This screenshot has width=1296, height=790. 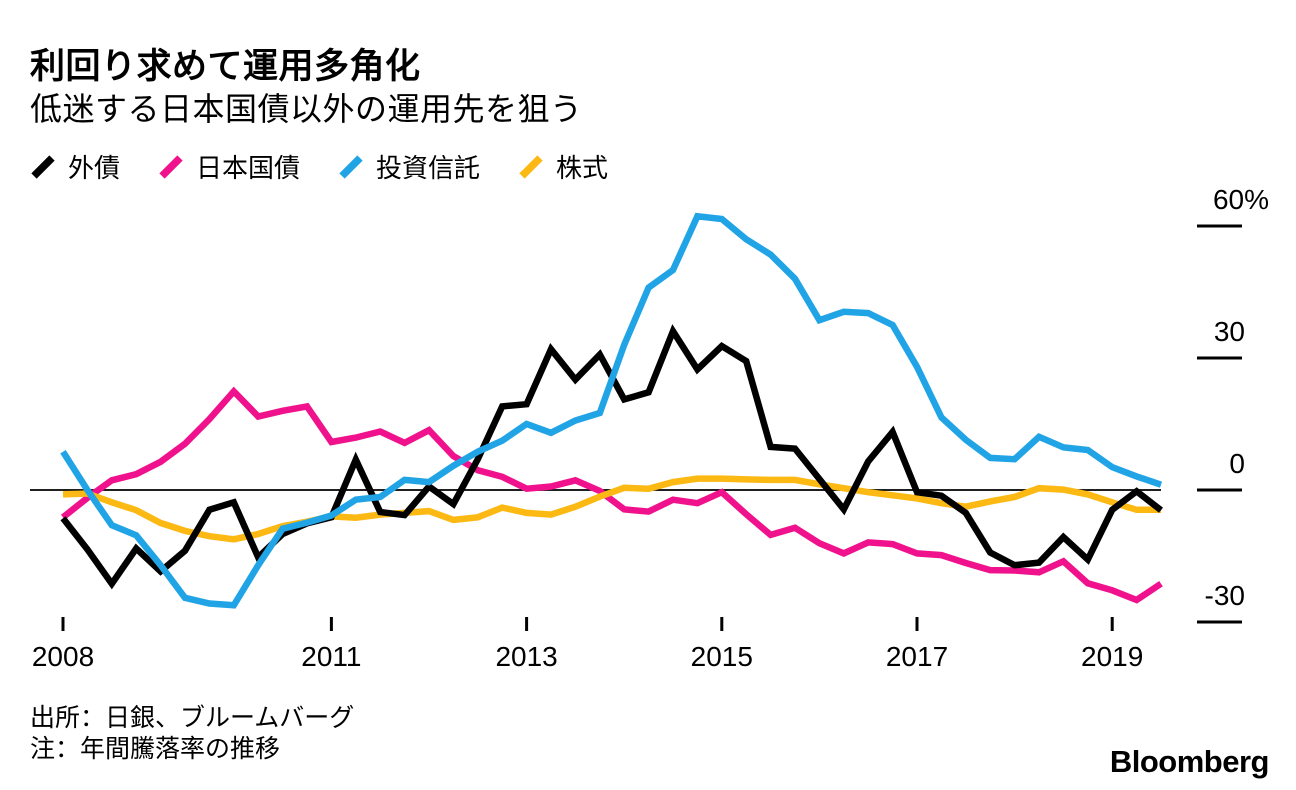 What do you see at coordinates (611, 509) in the screenshot?
I see `series-line-株式` at bounding box center [611, 509].